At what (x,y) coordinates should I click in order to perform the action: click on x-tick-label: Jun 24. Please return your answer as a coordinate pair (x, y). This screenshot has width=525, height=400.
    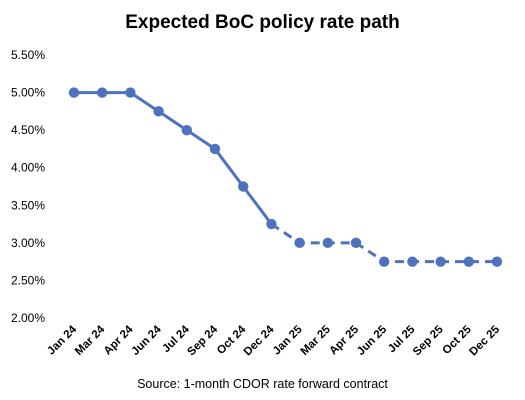
    Looking at the image, I should click on (146, 340).